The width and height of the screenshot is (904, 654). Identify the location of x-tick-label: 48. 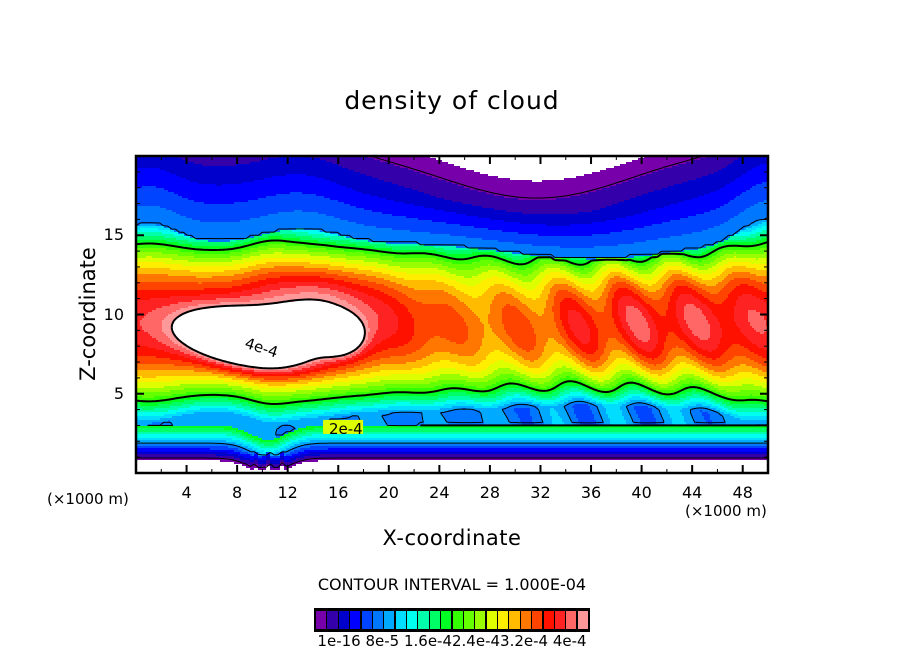
(742, 492).